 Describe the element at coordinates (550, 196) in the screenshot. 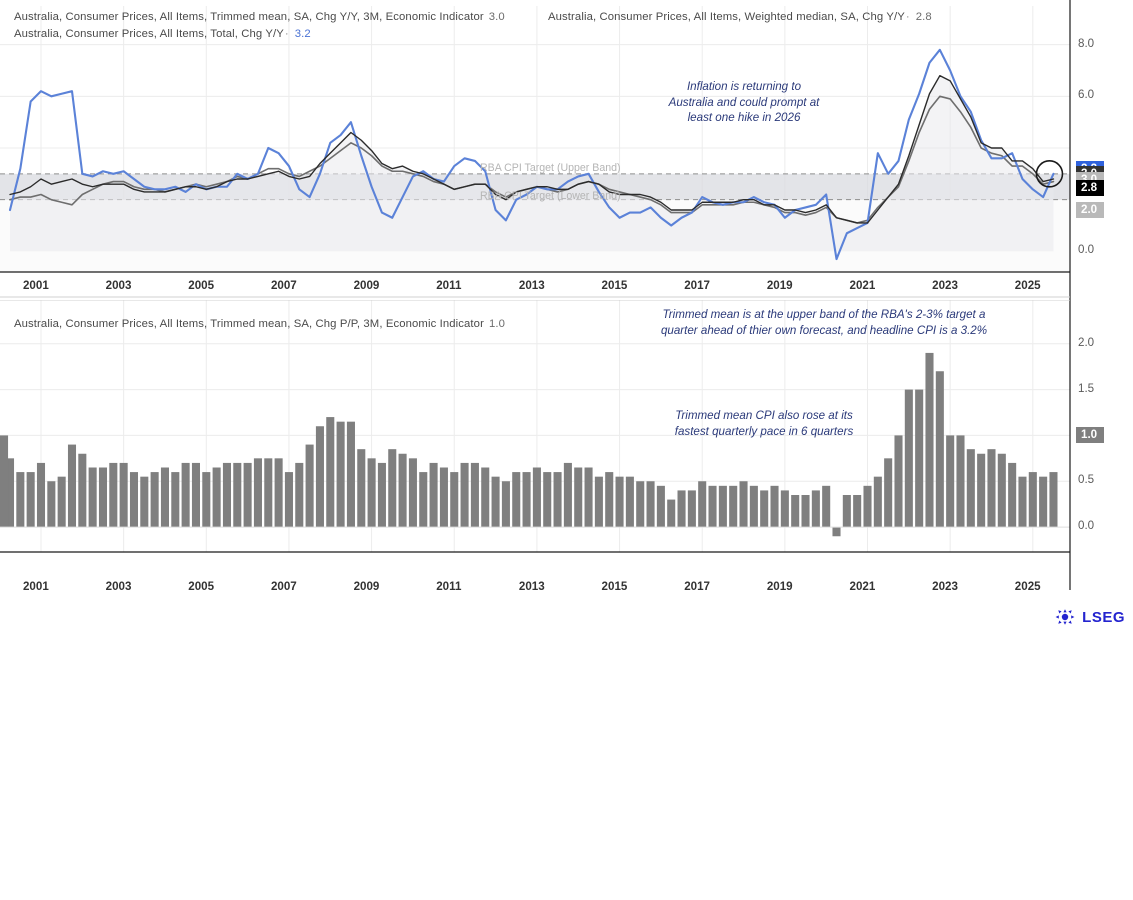

I see `band-label-lower: RBA CPI Target (Lower Band)` at that location.